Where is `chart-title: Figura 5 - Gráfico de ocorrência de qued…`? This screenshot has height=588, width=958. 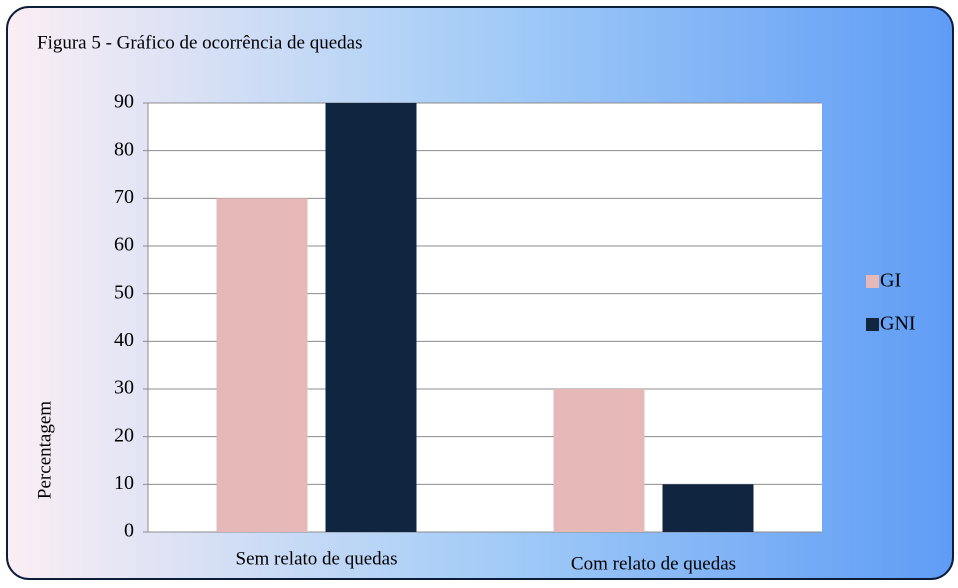 chart-title: Figura 5 - Gráfico de ocorrência de qued… is located at coordinates (200, 42).